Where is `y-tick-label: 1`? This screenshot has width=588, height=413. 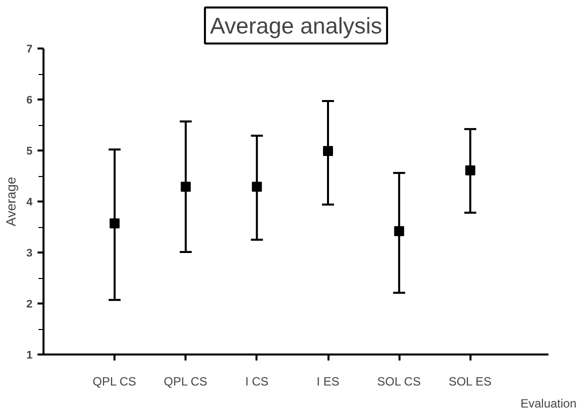
y-tick-label: 1 is located at coordinates (29, 356).